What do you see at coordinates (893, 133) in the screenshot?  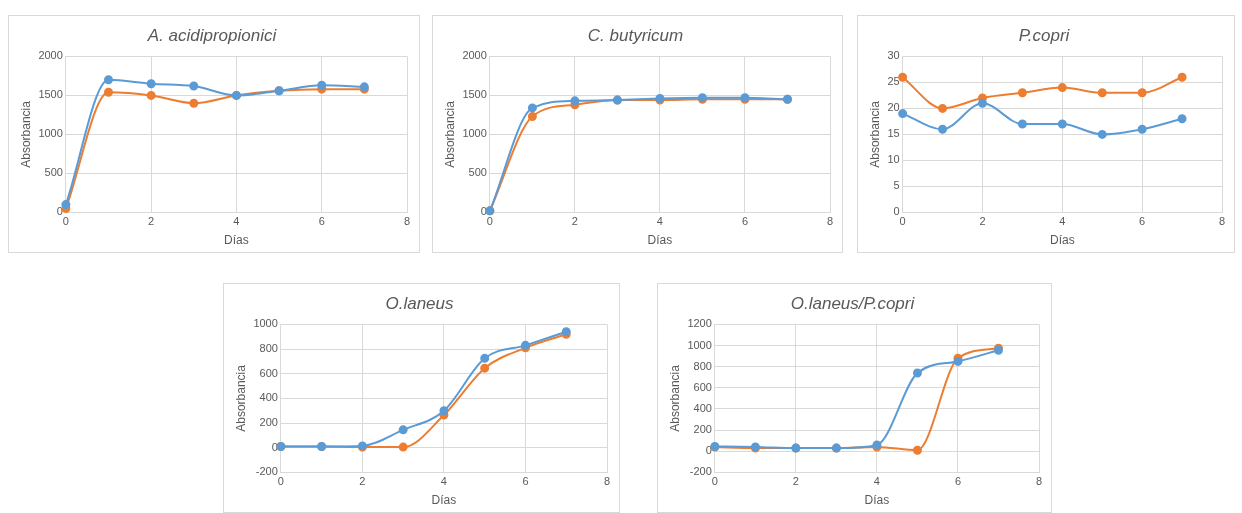 I see `y-tick-label: 15` at bounding box center [893, 133].